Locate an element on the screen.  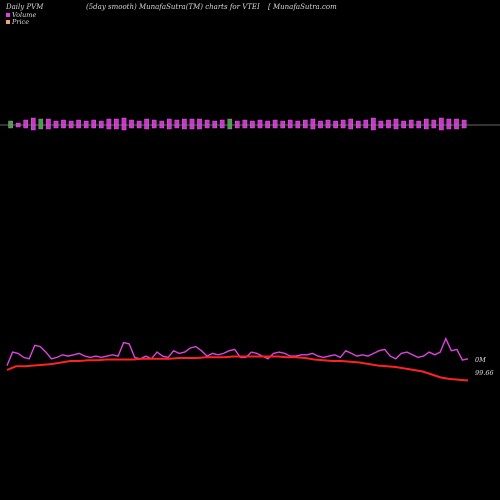
site-credit: [ MunafaSutra.com is located at coordinates (302, 7).